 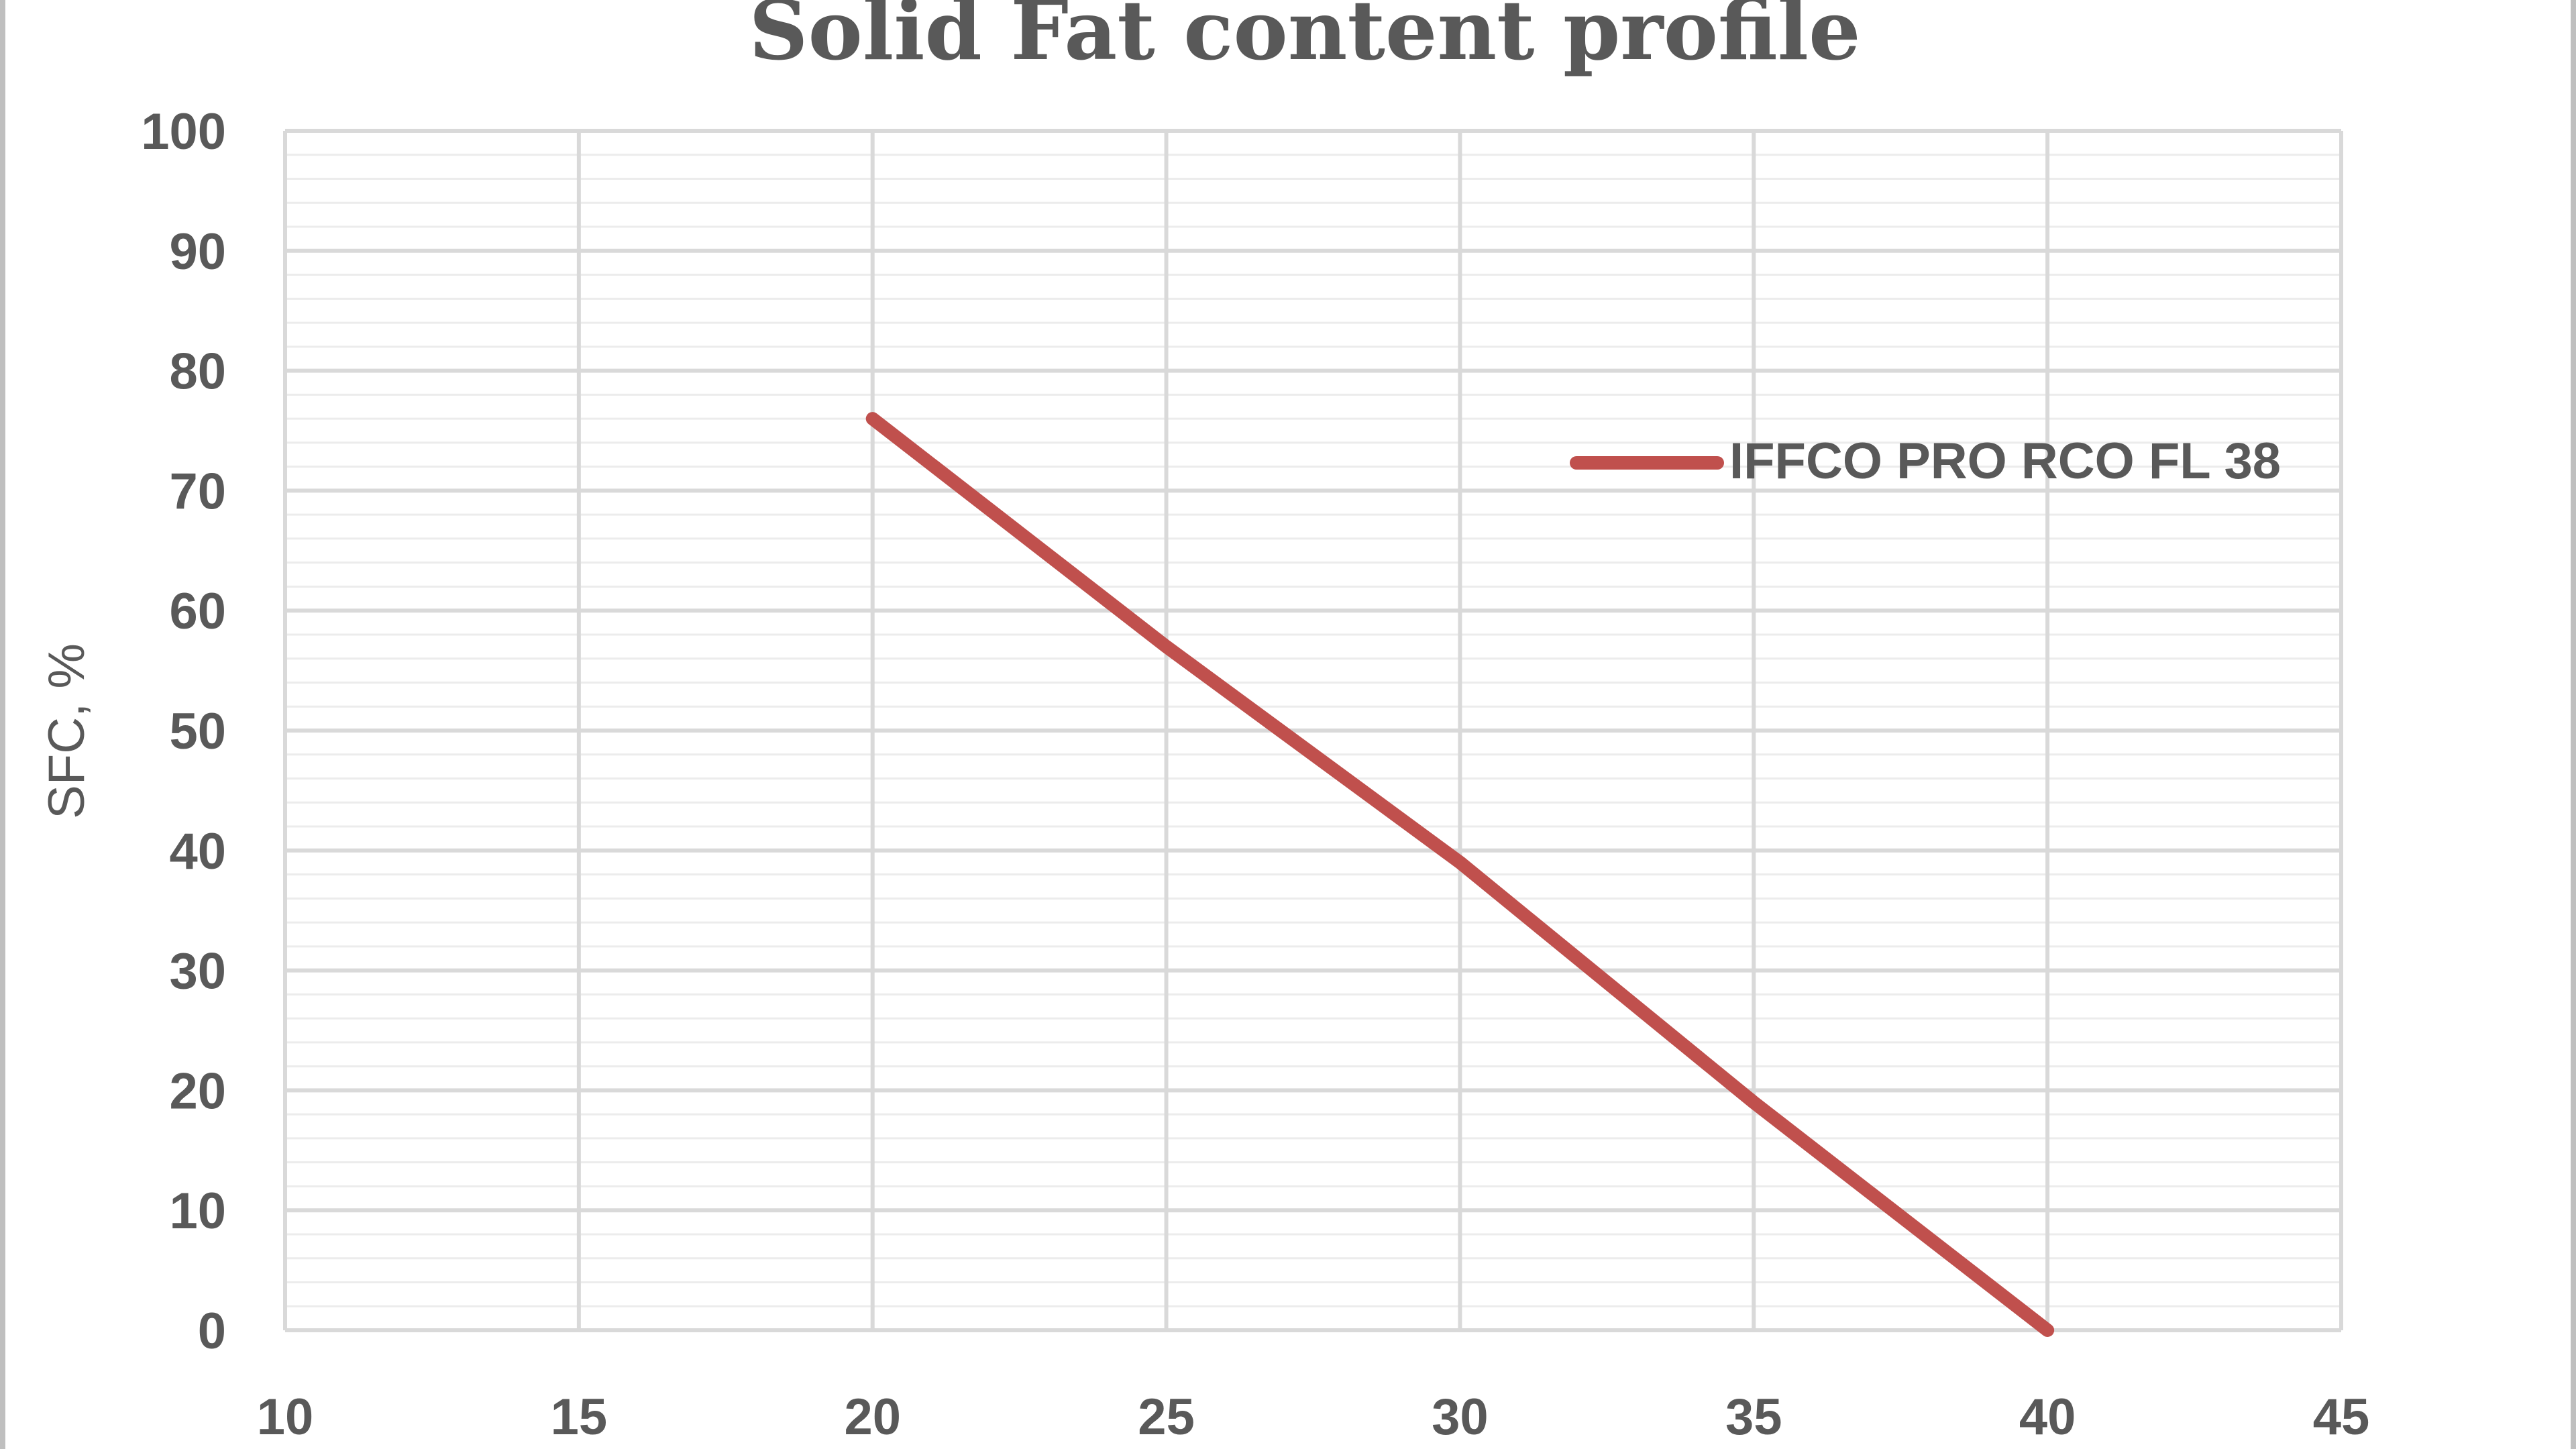 I want to click on y-tick-label: 20, so click(x=197, y=1091).